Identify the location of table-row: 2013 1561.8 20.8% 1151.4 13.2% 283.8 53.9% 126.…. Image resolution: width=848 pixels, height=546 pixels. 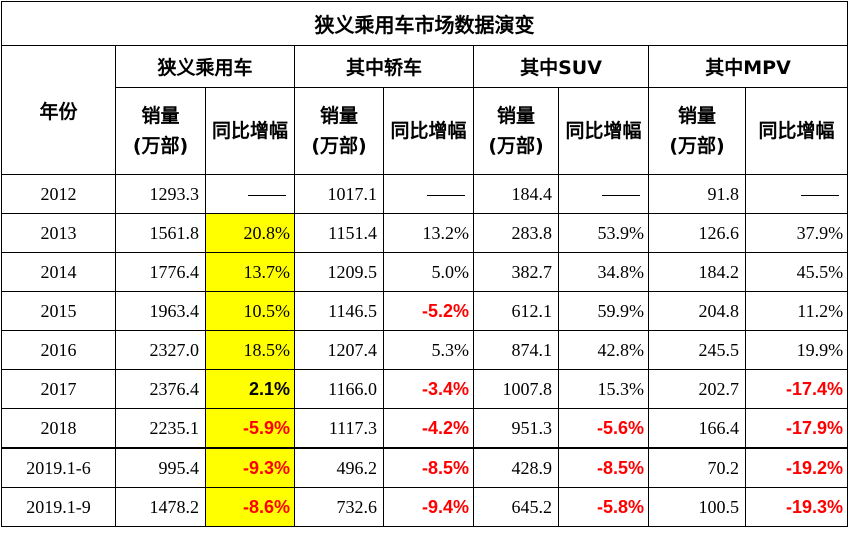
(424, 233).